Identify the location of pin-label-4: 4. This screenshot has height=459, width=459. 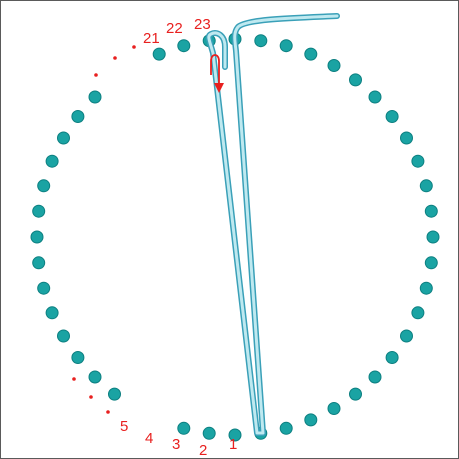
(149, 438).